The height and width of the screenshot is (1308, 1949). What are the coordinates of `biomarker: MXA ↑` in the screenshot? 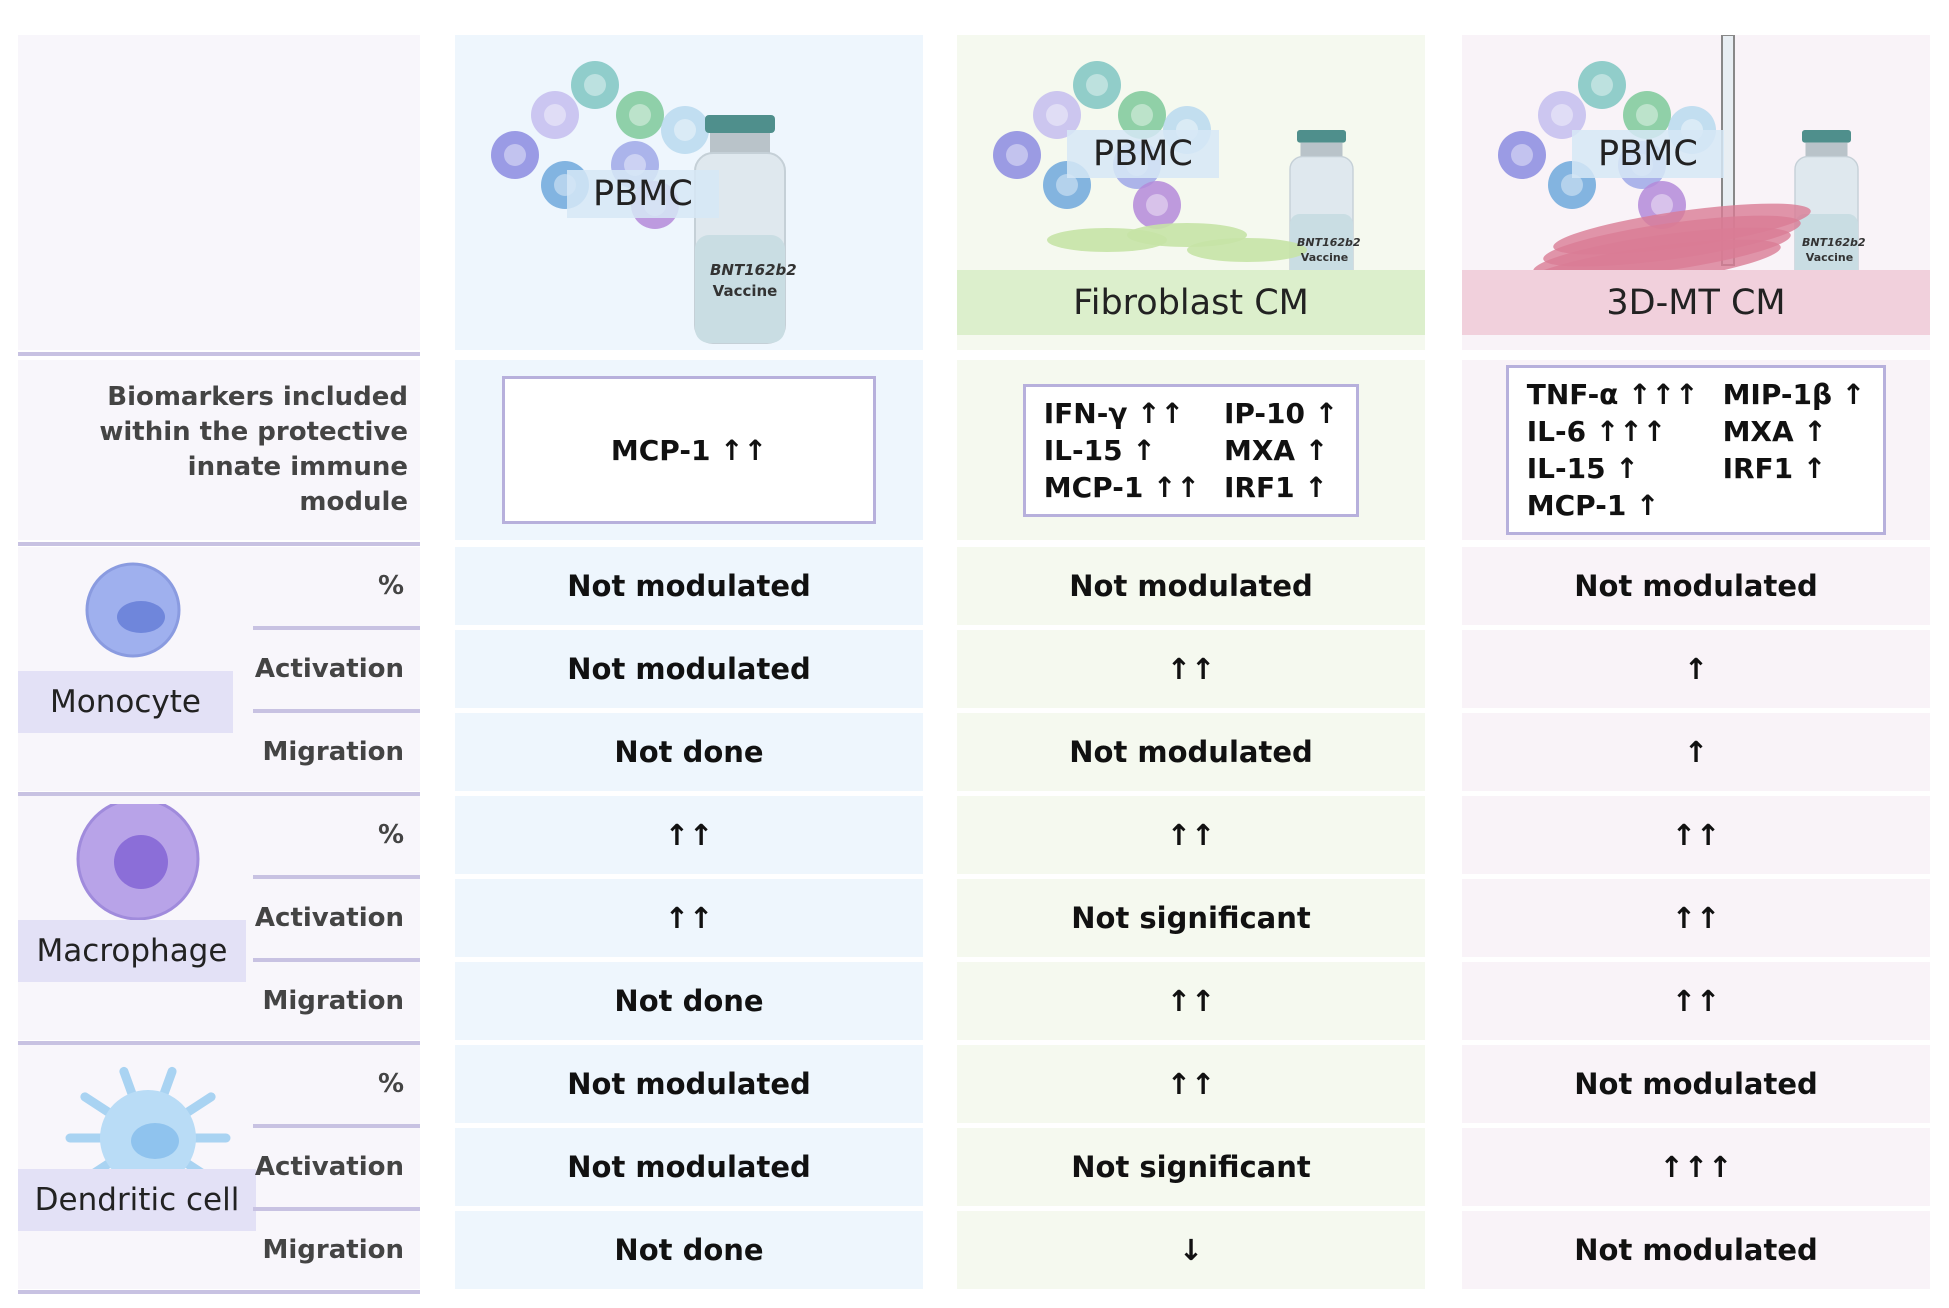 It's located at (1774, 431).